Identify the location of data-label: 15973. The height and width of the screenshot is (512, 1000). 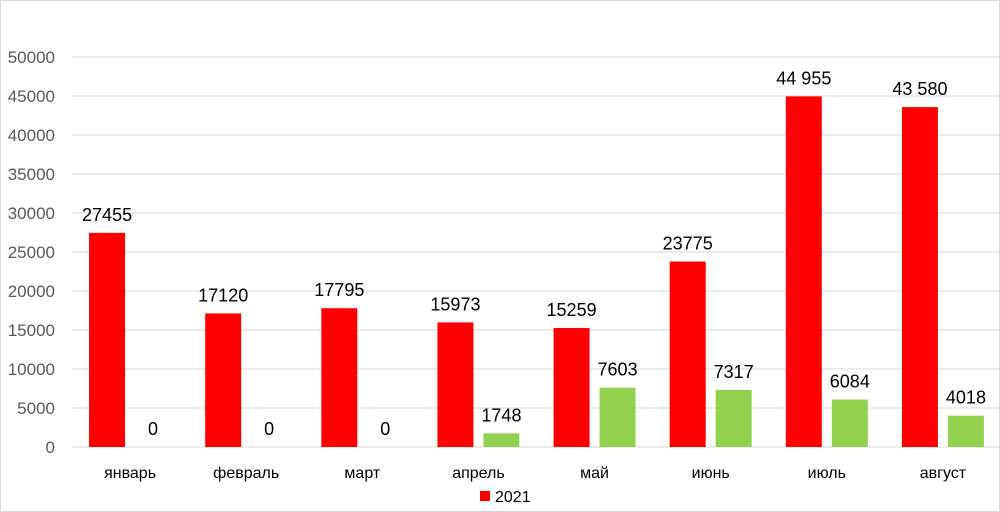
(455, 304).